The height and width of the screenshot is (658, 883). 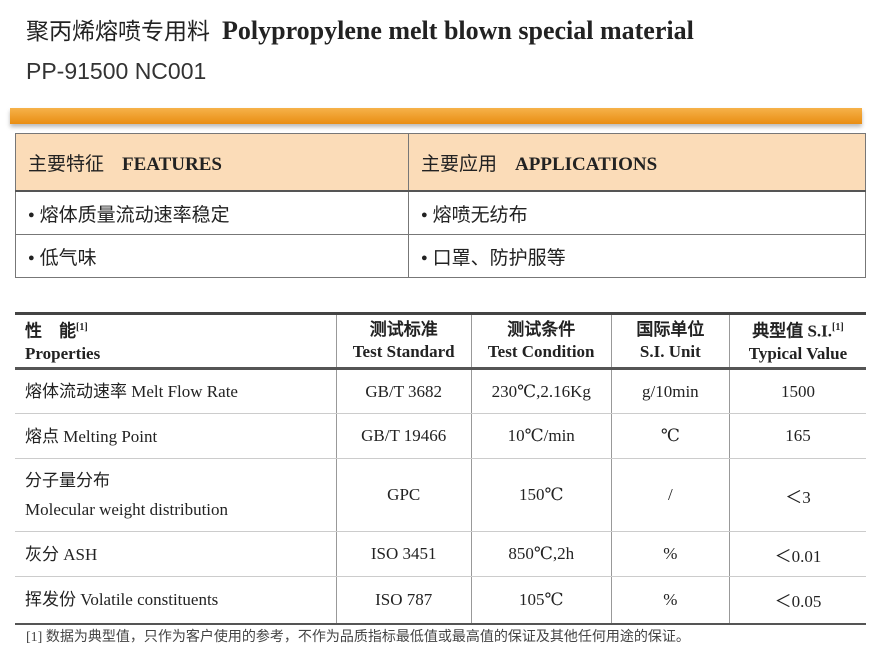 I want to click on cell-text: 165, so click(x=798, y=435).